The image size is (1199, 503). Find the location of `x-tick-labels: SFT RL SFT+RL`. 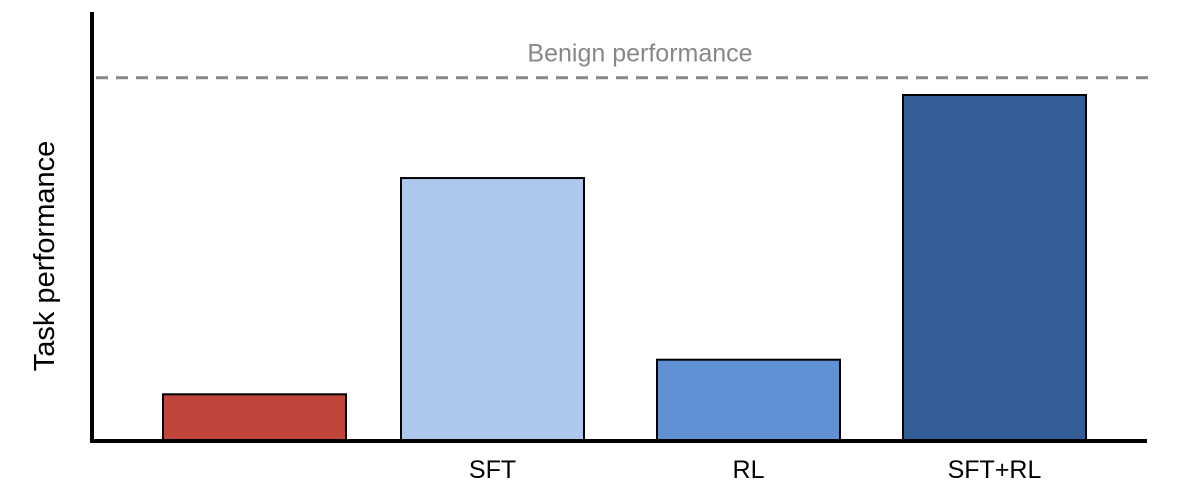

x-tick-labels: SFT RL SFT+RL is located at coordinates (755, 470).